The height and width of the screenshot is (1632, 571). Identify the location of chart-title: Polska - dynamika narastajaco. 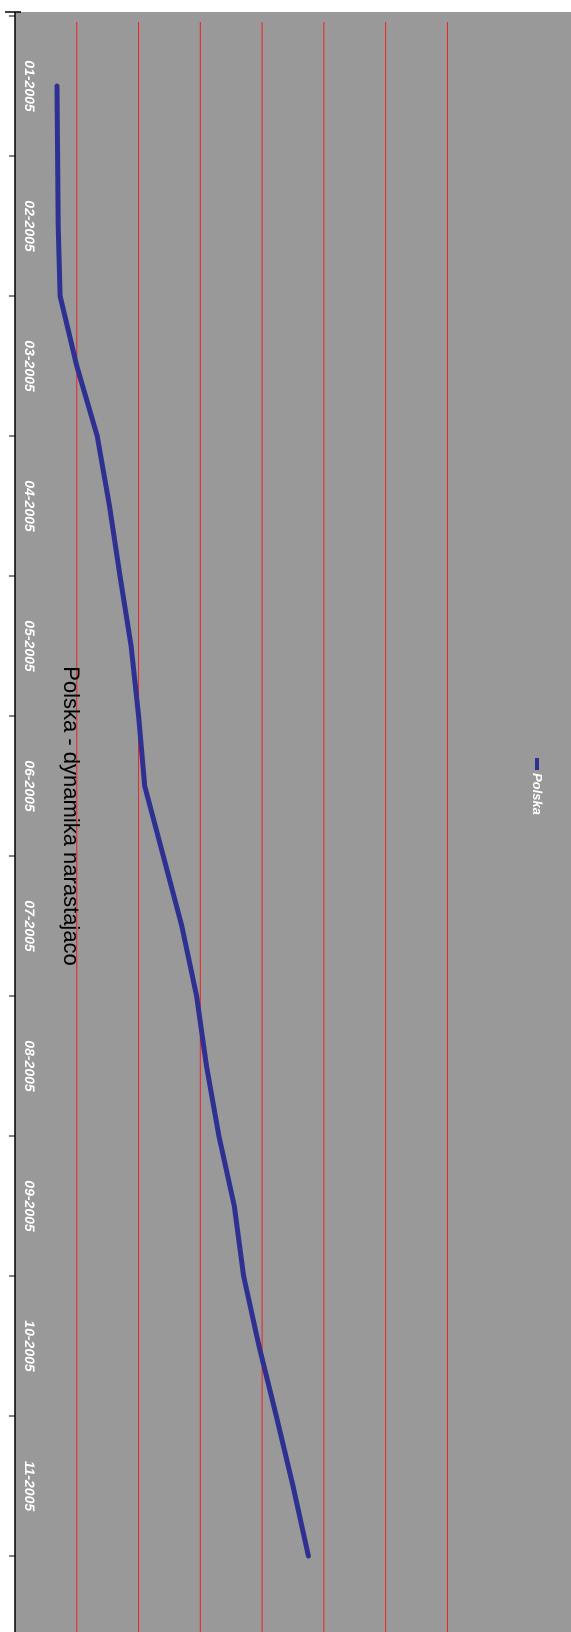
(71, 816).